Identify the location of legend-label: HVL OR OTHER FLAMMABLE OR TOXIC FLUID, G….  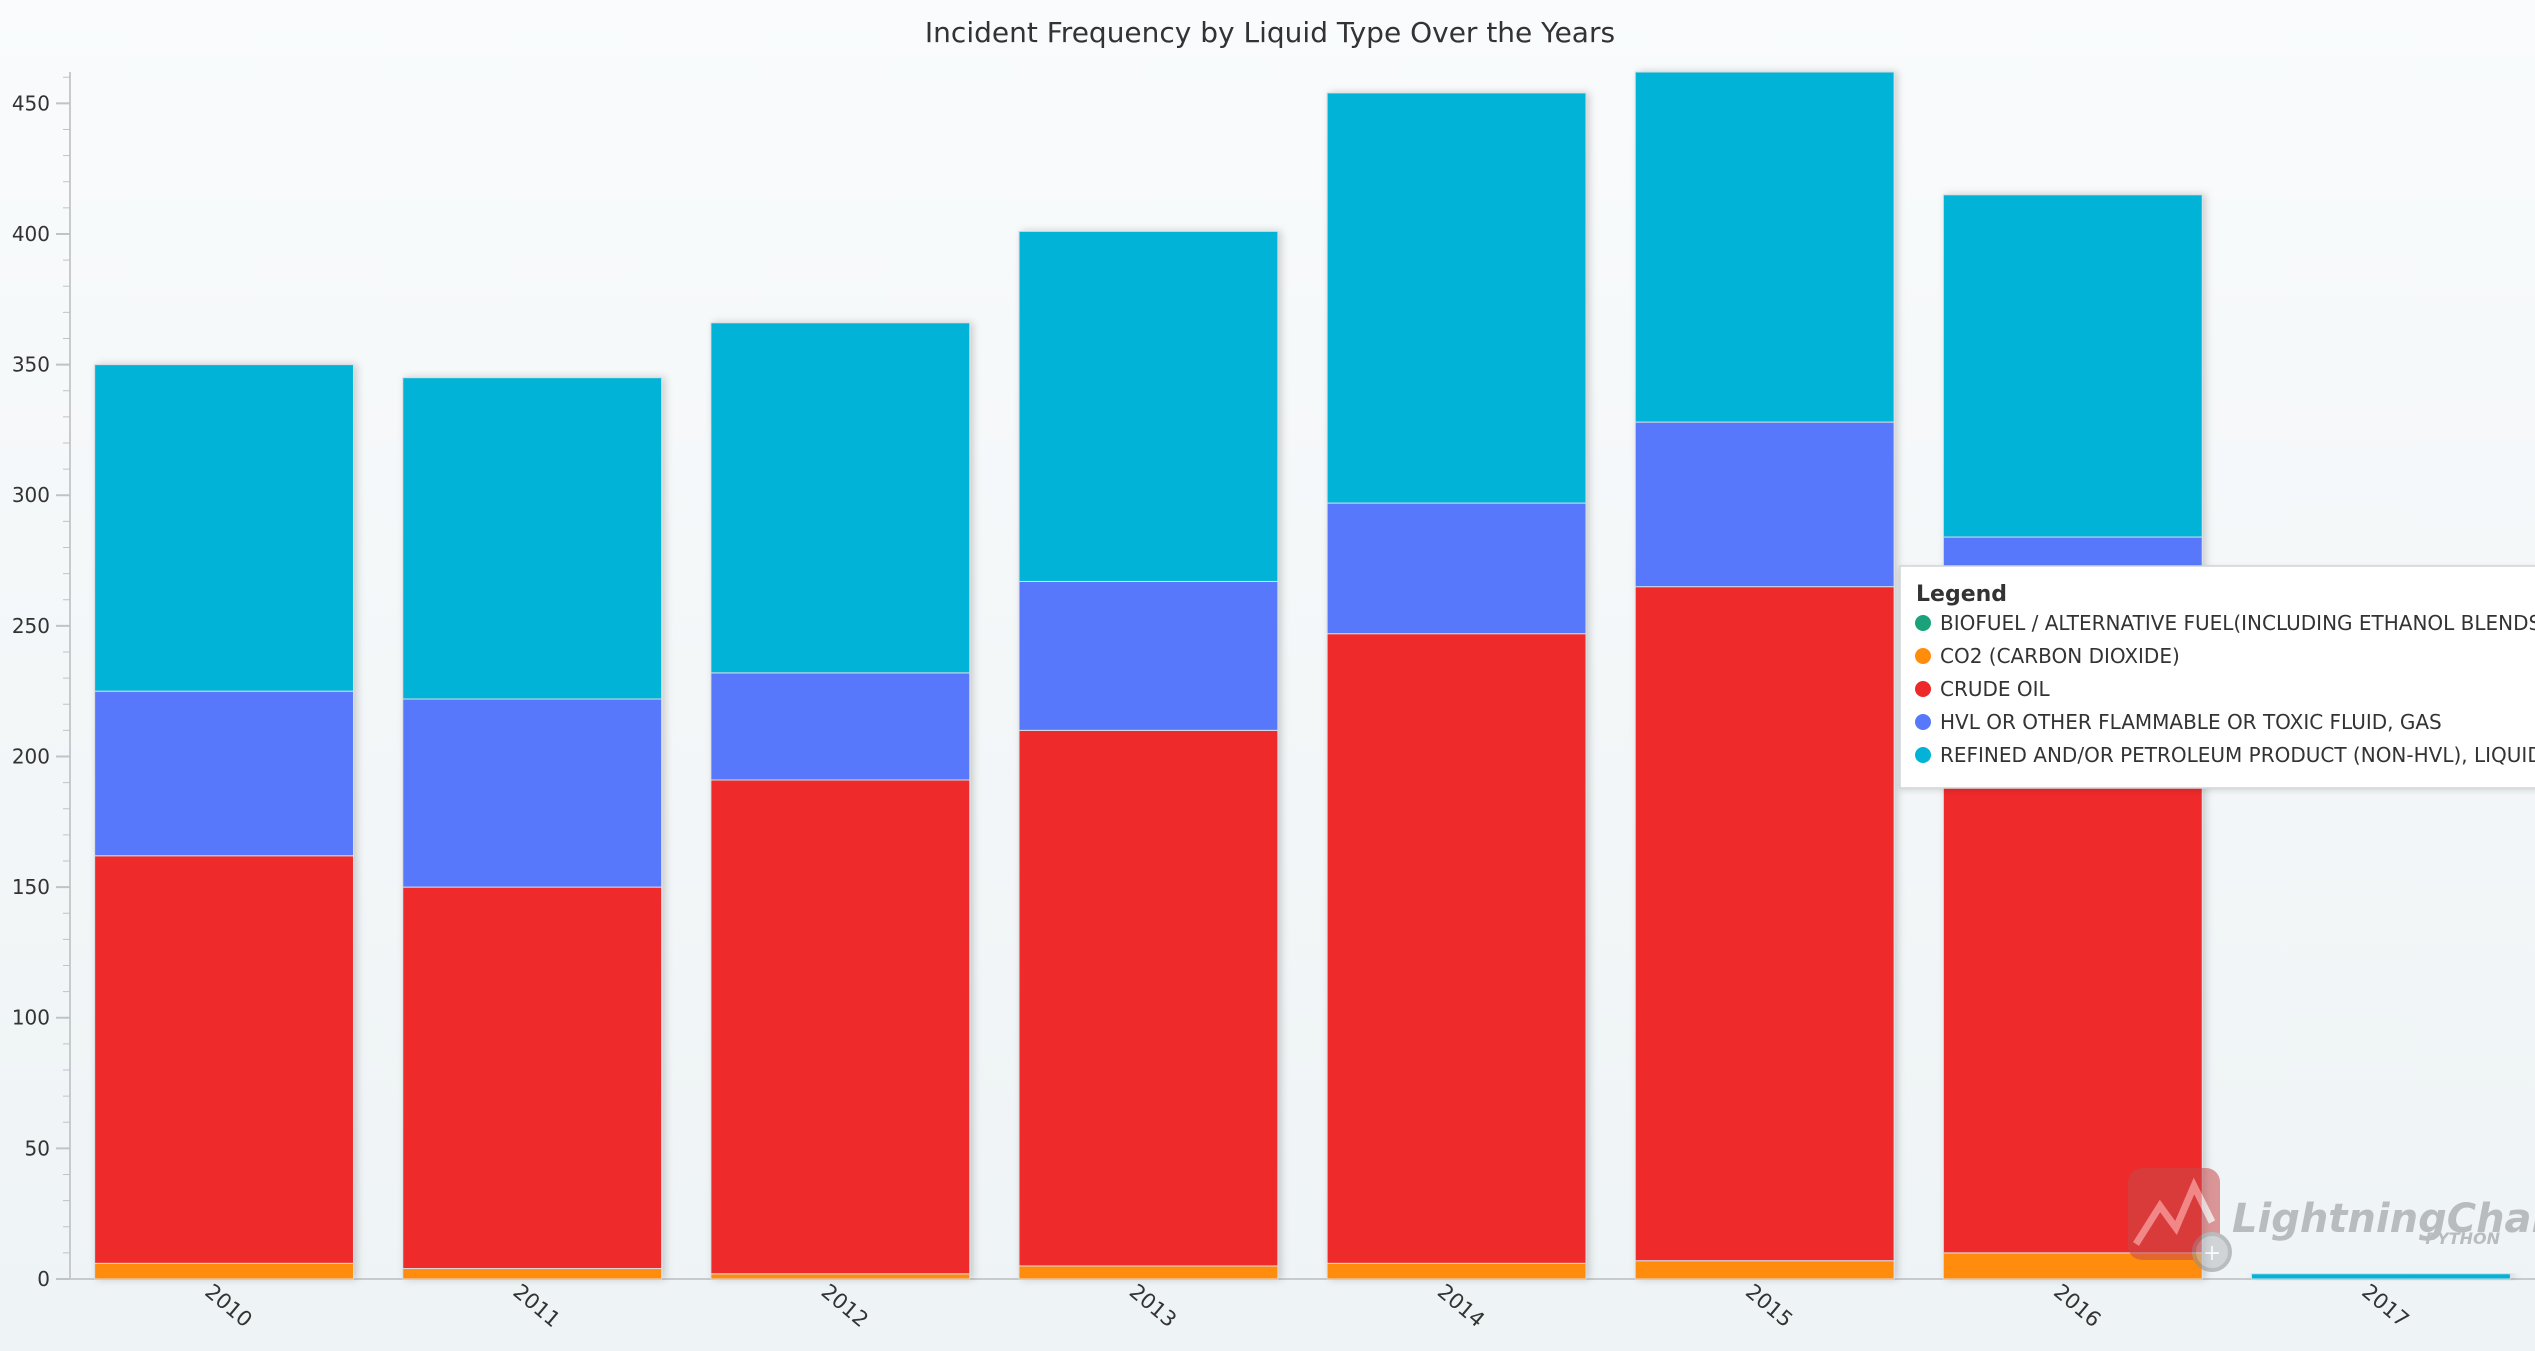
(2191, 722).